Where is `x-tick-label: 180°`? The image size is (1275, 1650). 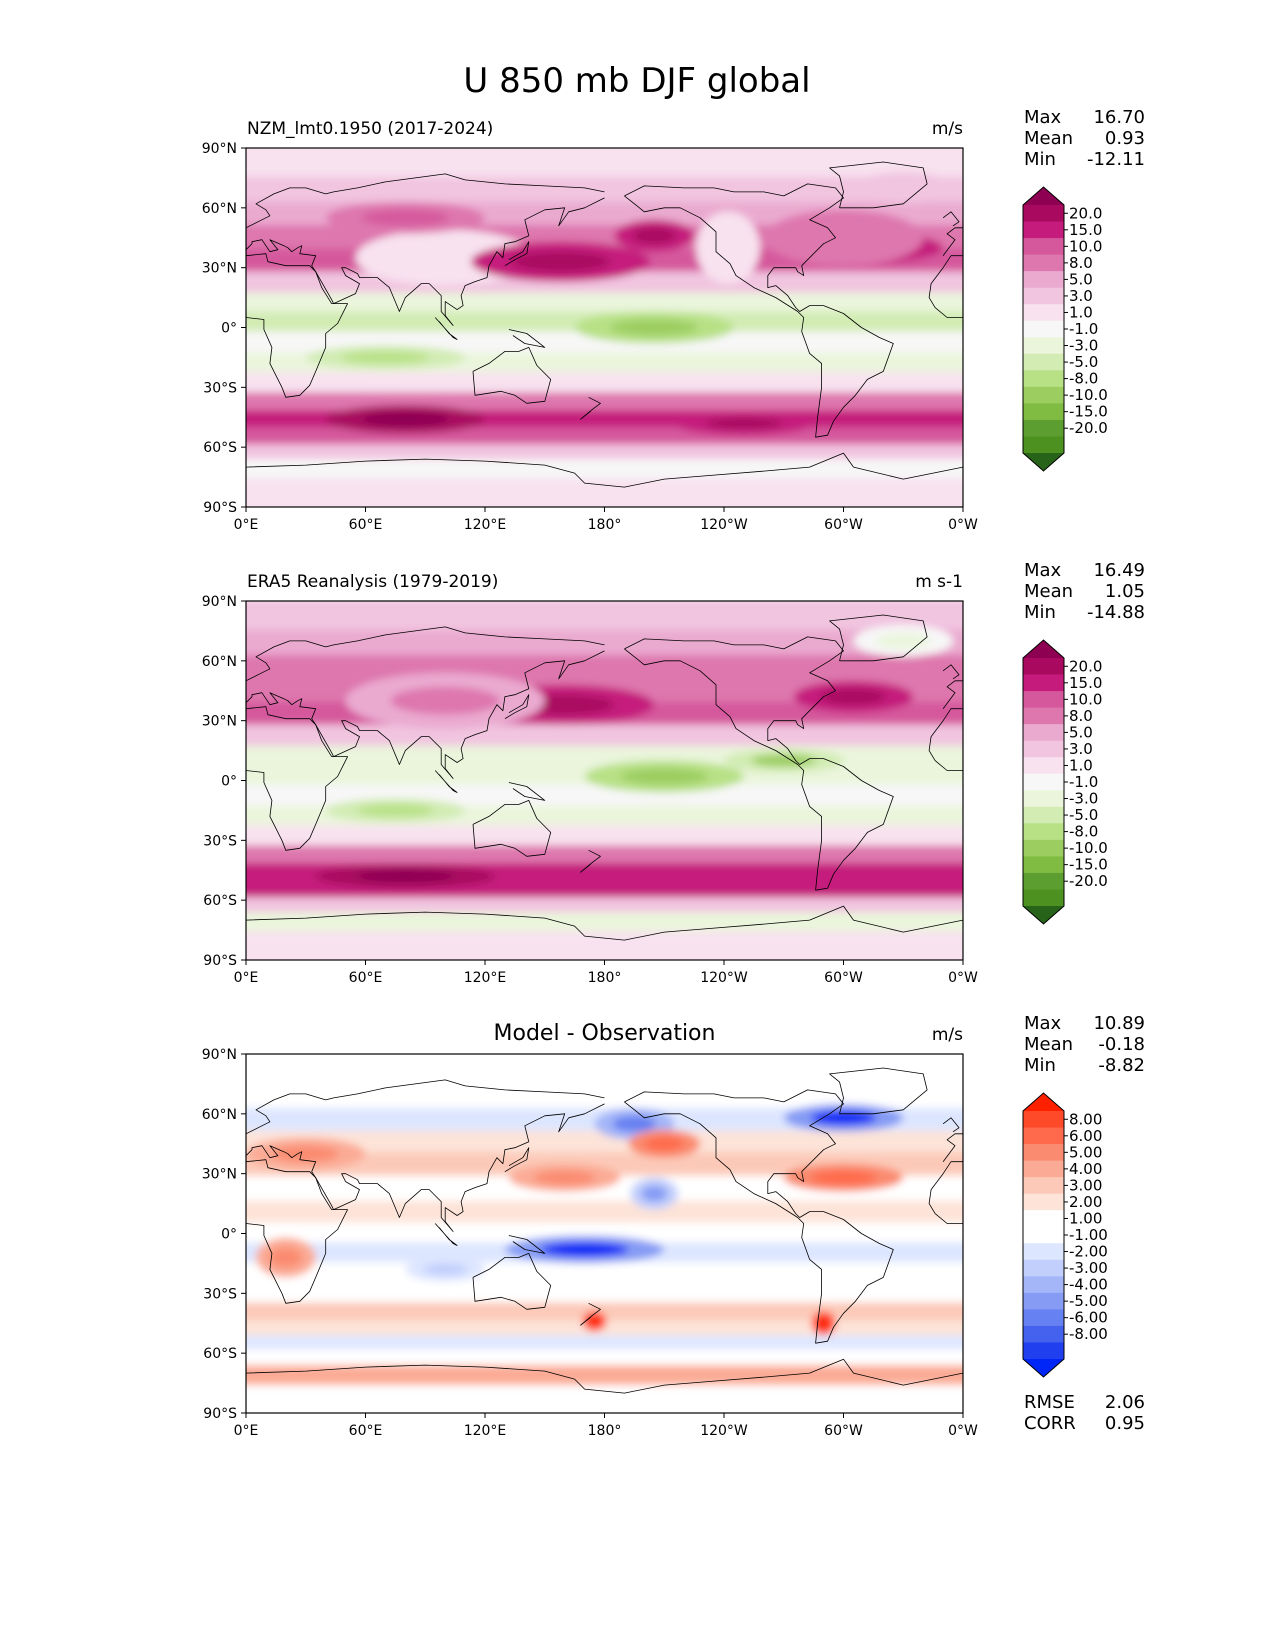
x-tick-label: 180° is located at coordinates (605, 525).